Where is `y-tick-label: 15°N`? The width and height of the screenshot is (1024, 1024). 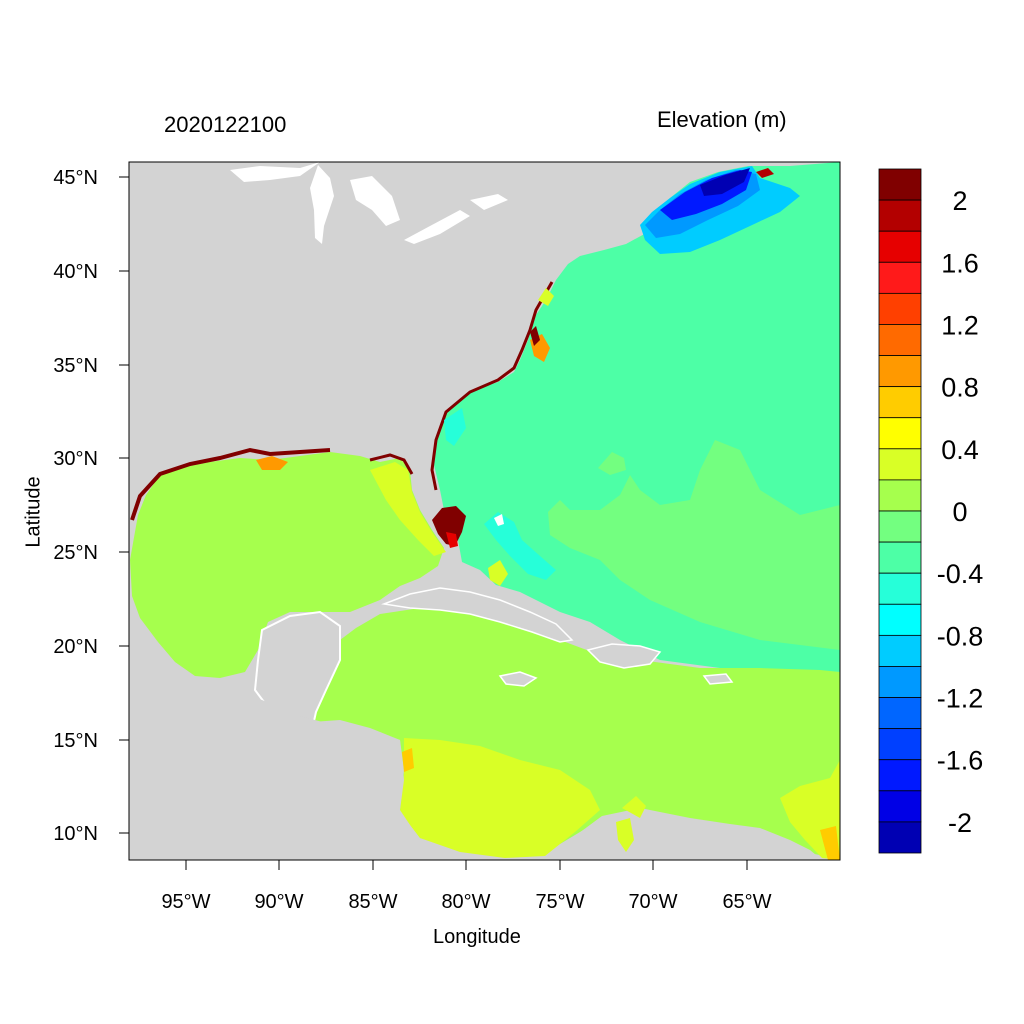 y-tick-label: 15°N is located at coordinates (75, 741).